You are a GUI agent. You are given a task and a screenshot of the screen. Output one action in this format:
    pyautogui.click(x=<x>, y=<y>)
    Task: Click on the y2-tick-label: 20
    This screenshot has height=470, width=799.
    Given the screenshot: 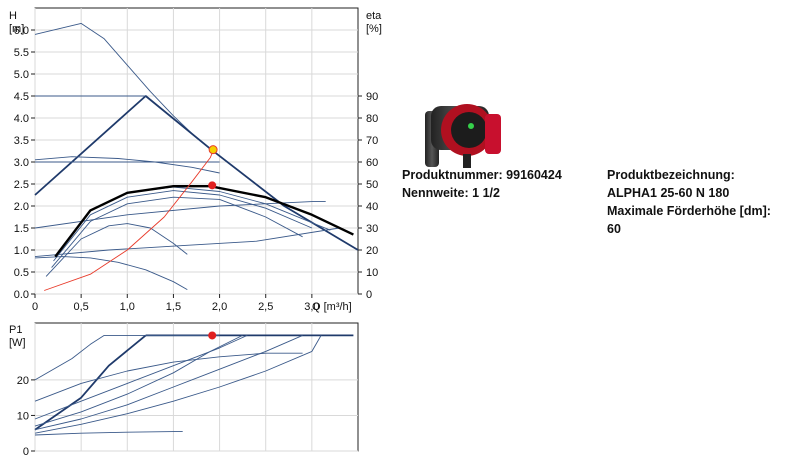 What is the action you would take?
    pyautogui.click(x=372, y=251)
    